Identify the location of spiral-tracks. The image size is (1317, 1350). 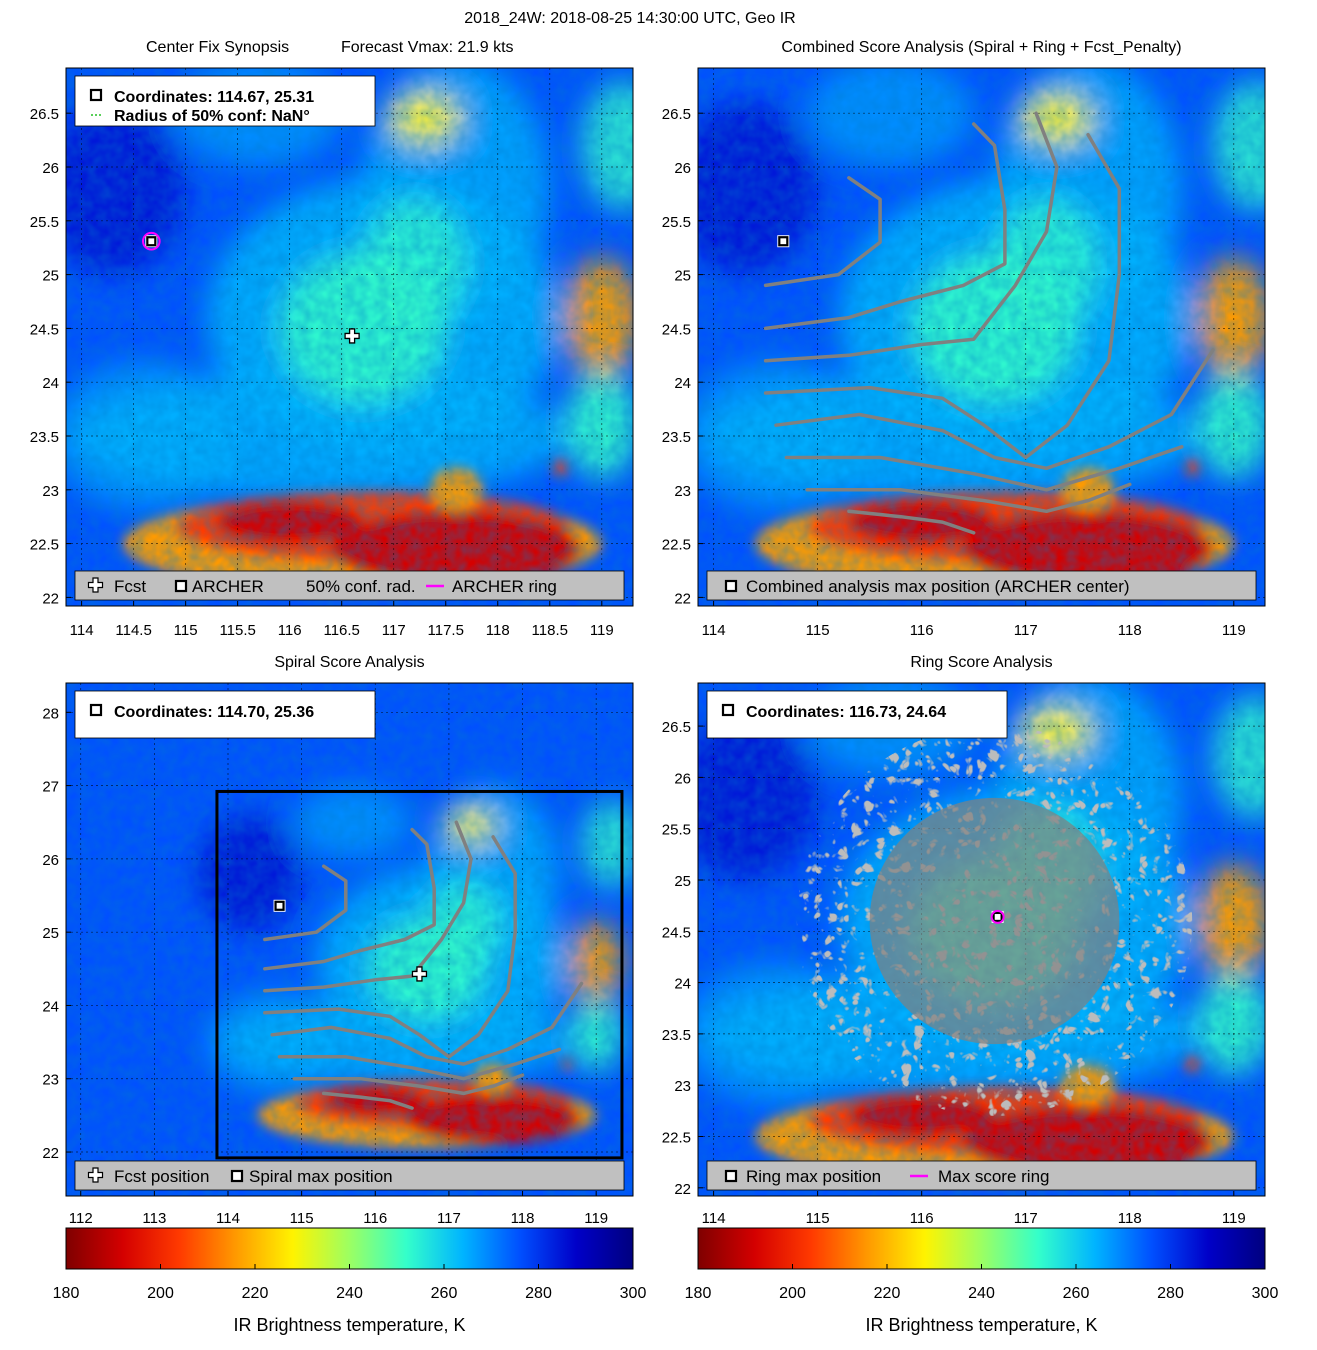
(989, 323).